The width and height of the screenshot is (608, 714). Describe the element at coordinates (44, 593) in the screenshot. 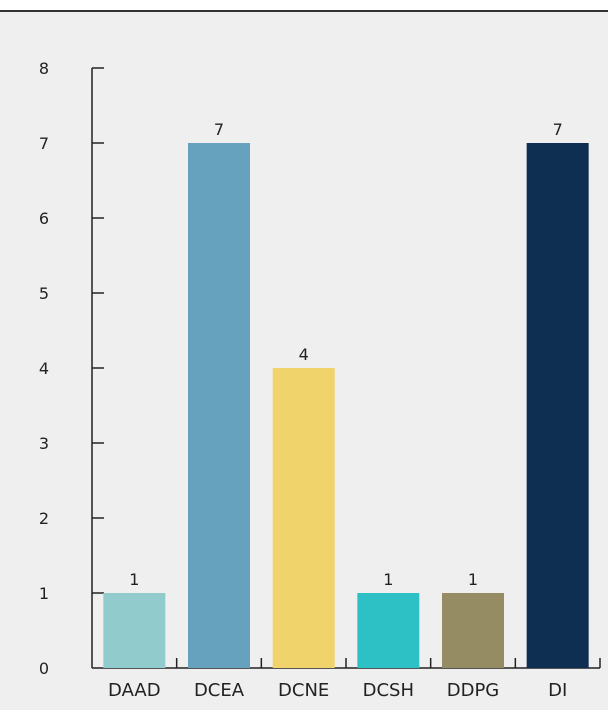

I see `y-tick-label: 1` at that location.